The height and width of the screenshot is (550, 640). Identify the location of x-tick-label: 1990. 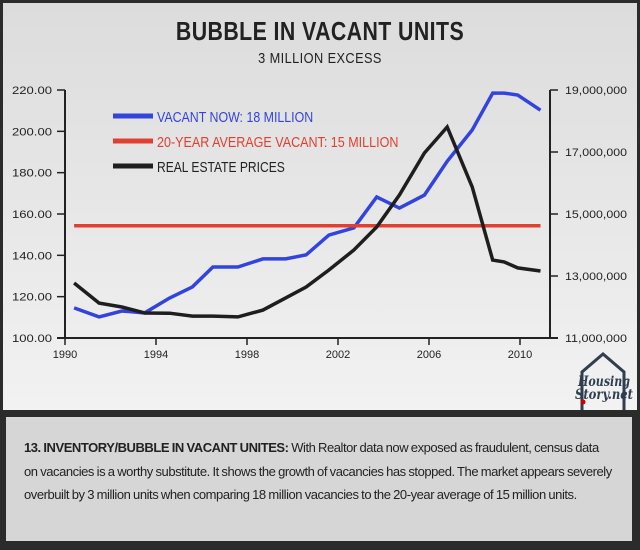
(65, 355).